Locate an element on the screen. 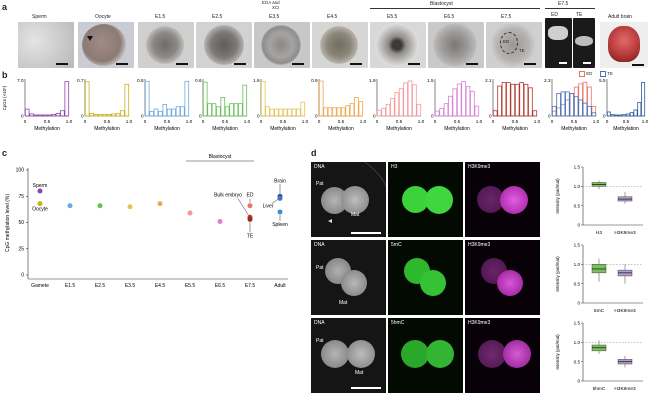 The width and height of the screenshot is (650, 408). photo-e7-5: ED TE is located at coordinates (514, 45).